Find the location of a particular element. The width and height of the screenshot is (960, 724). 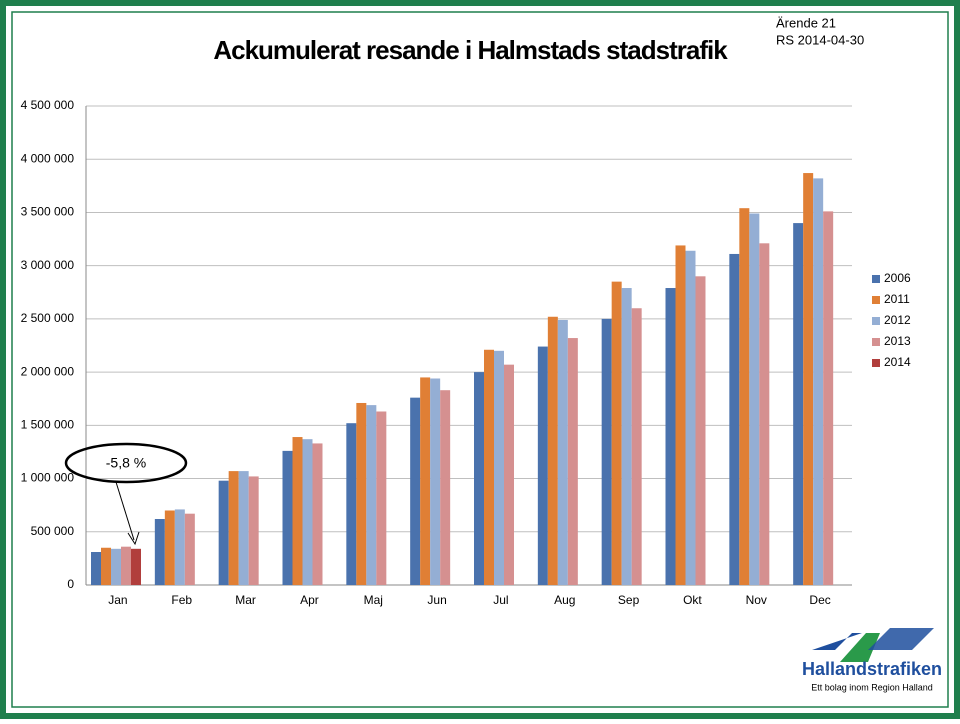

y-tick-label: 2 000 000 is located at coordinates (48, 371).